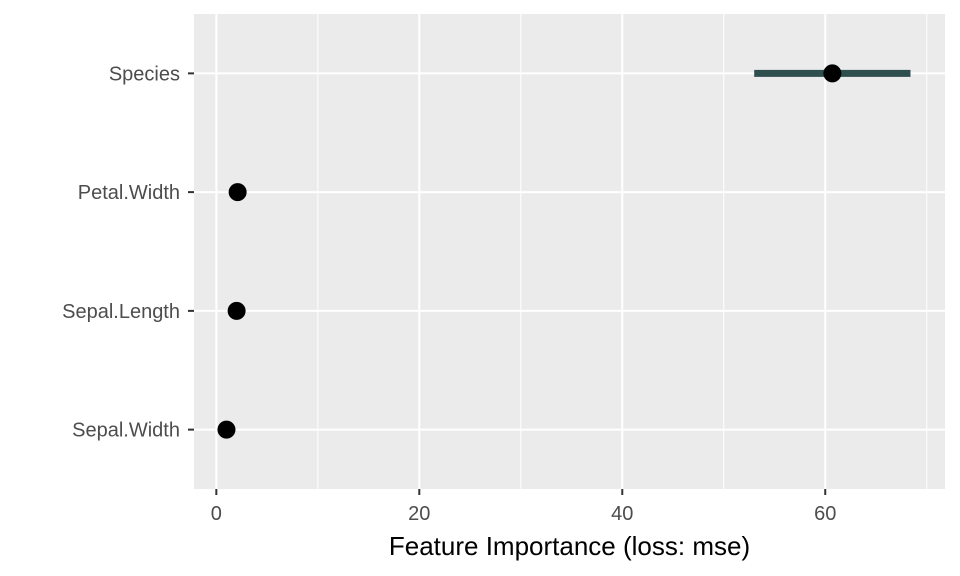 This screenshot has width=960, height=576. Describe the element at coordinates (126, 431) in the screenshot. I see `y-tick-label: Sepal.Width` at that location.